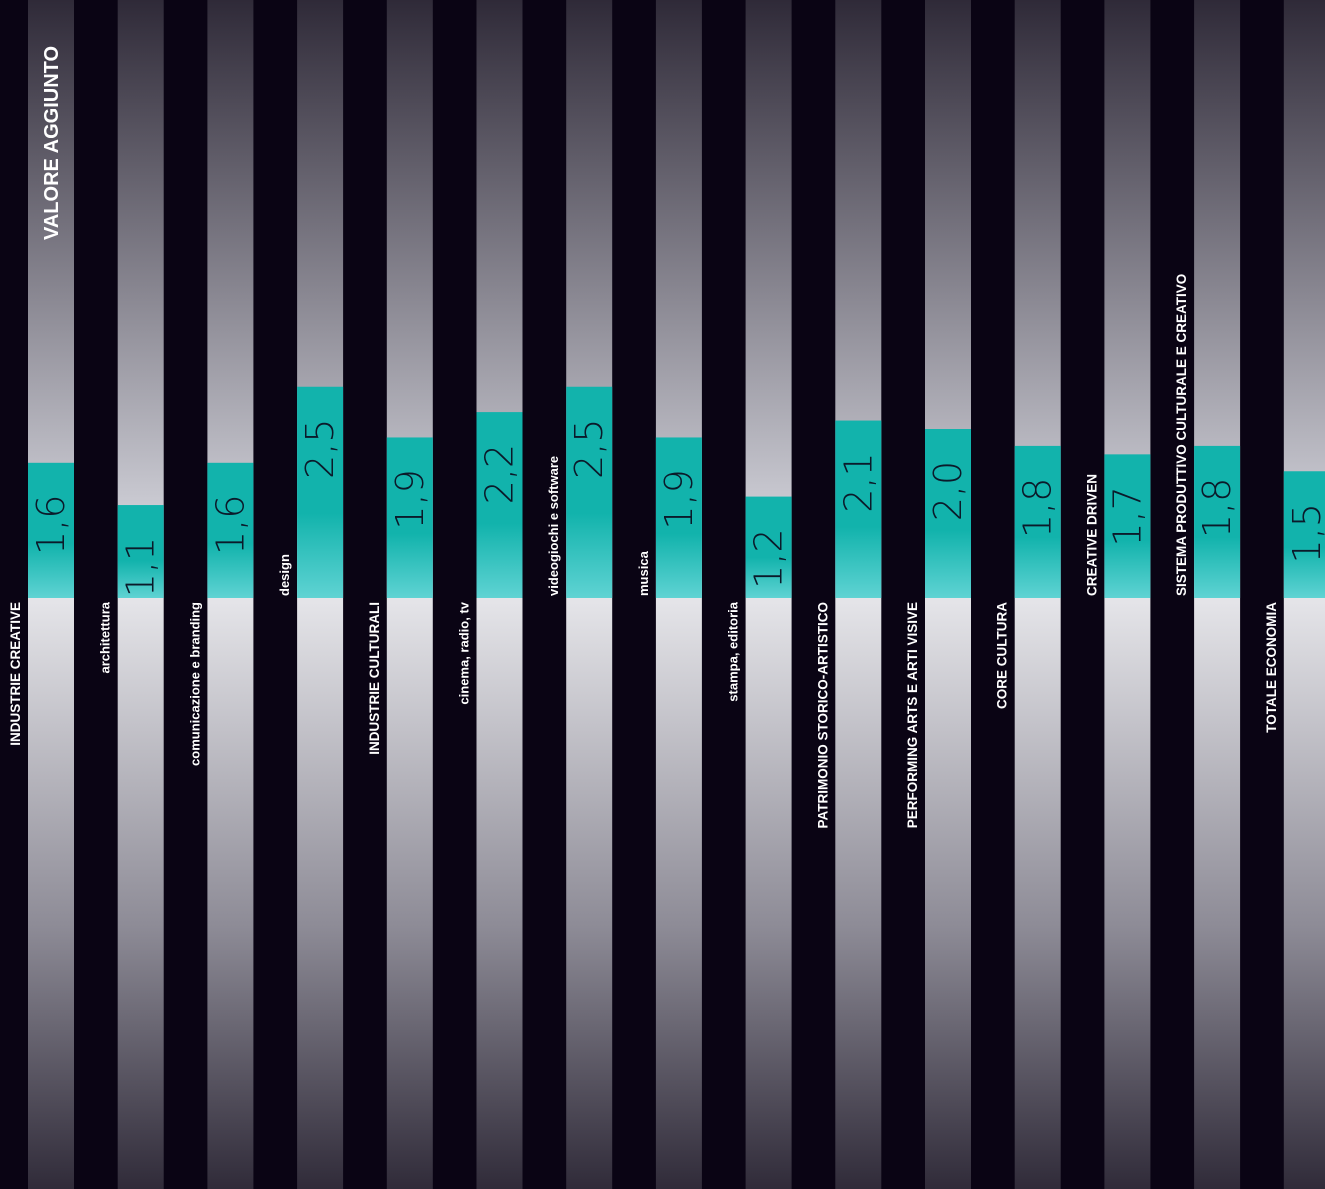 The width and height of the screenshot is (1325, 1189). Describe the element at coordinates (105, 637) in the screenshot. I see `category-label: architettura` at that location.